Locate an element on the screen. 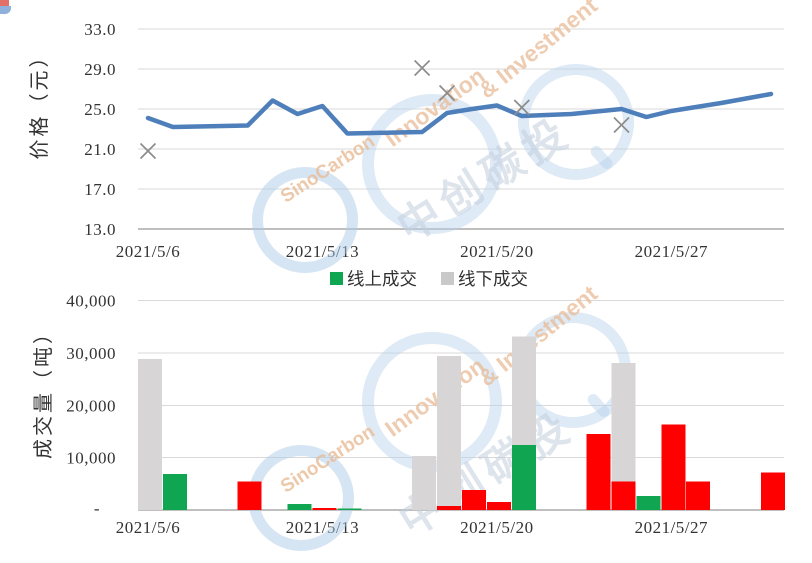 Image resolution: width=812 pixels, height=563 pixels. svg-text: 25.0 is located at coordinates (100, 109).